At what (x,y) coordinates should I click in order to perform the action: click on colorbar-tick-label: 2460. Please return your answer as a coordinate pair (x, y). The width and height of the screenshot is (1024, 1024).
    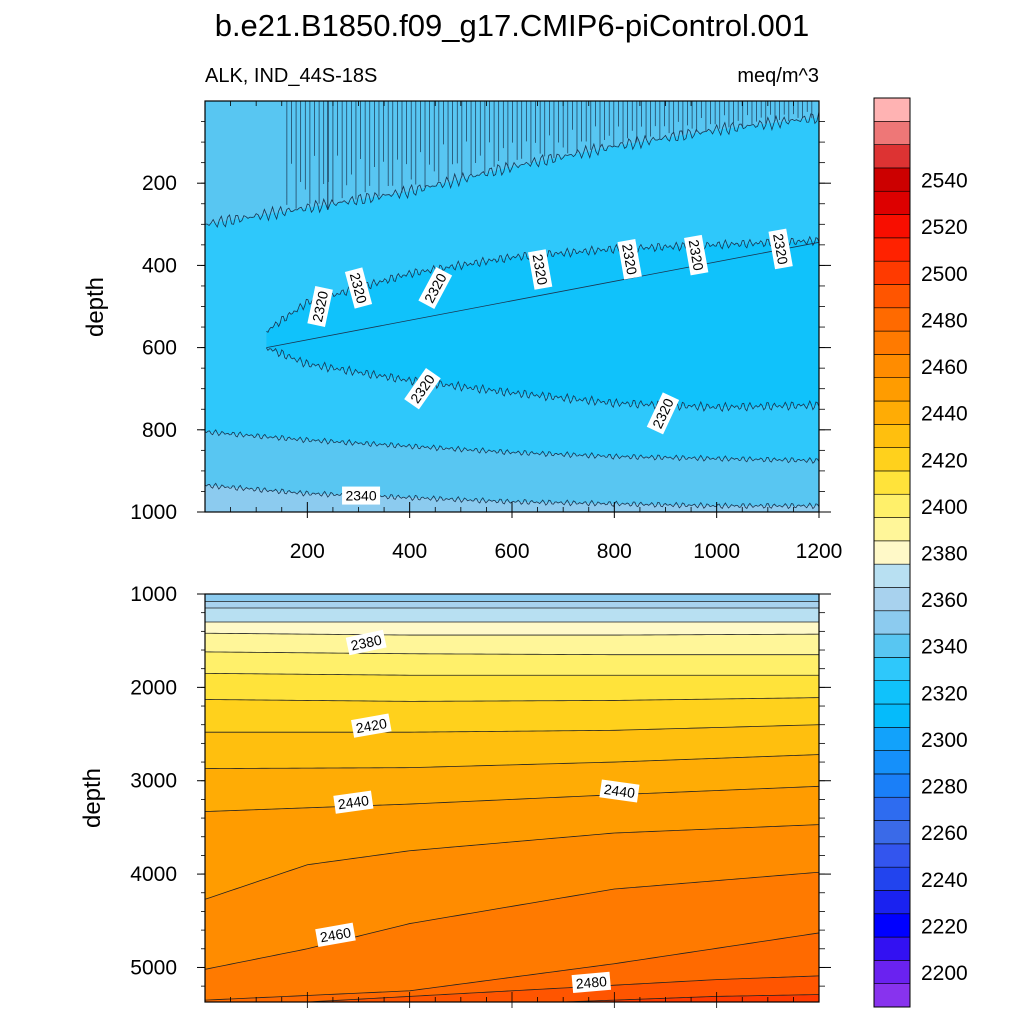
    Looking at the image, I should click on (944, 367).